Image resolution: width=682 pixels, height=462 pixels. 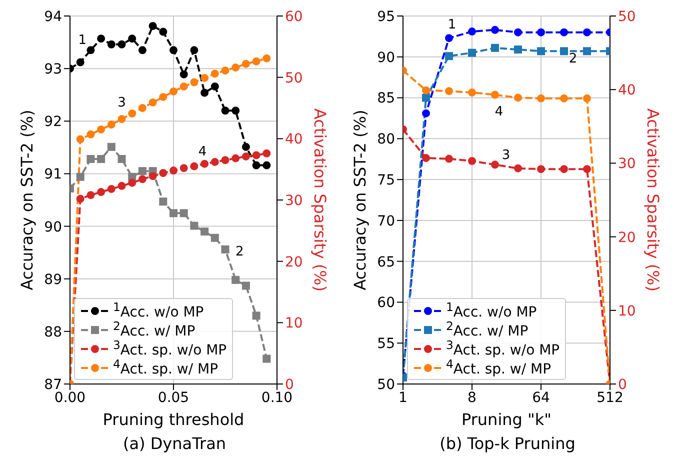 What do you see at coordinates (294, 200) in the screenshot?
I see `y2-tick-label: 30` at bounding box center [294, 200].